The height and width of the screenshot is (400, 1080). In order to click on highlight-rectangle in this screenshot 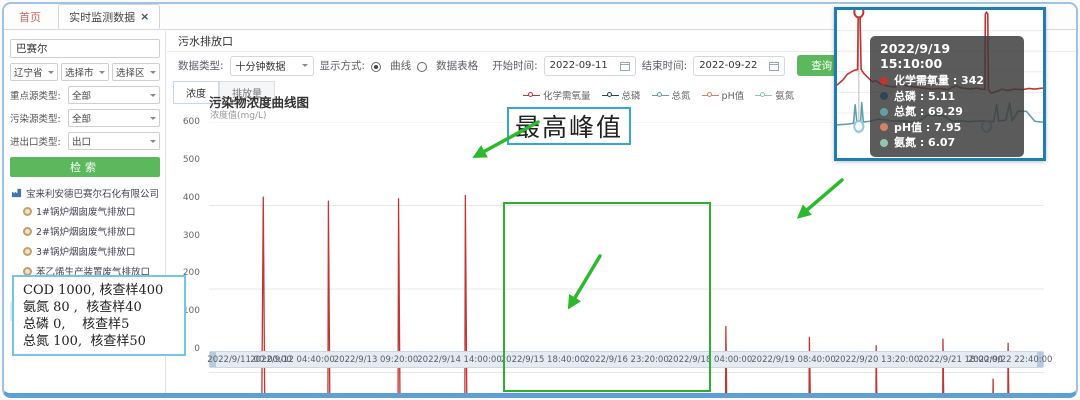, I will do `click(607, 297)`.